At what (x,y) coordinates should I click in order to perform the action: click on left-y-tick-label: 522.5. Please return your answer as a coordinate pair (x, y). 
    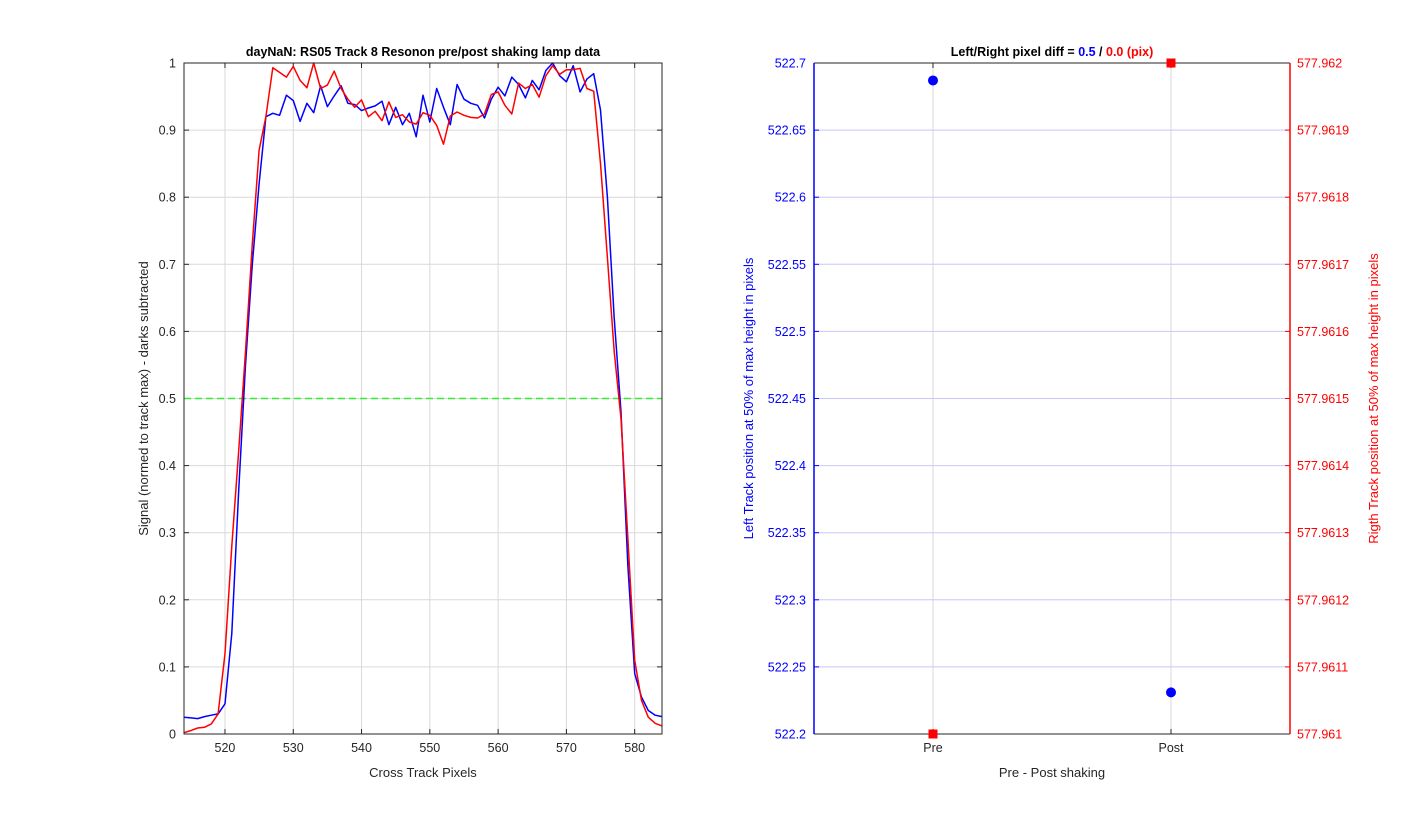
    Looking at the image, I should click on (790, 332).